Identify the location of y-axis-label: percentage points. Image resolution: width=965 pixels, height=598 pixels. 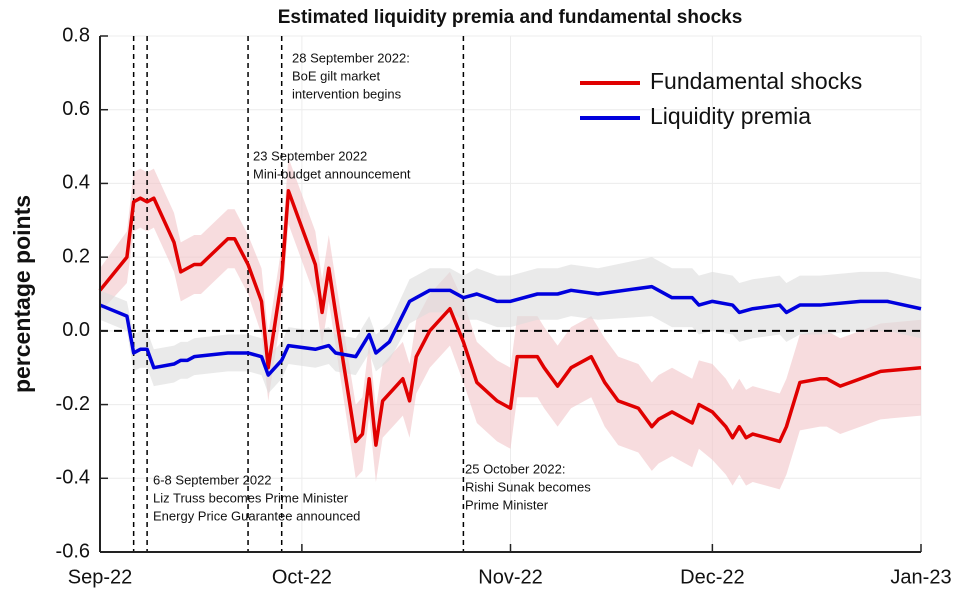
(22, 294).